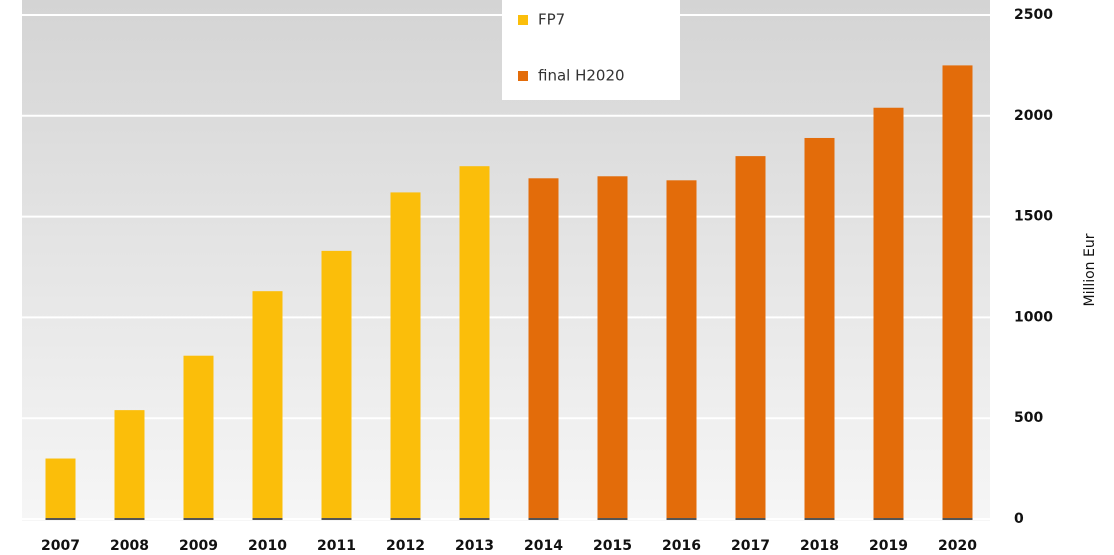 Image resolution: width=1114 pixels, height=555 pixels. What do you see at coordinates (591, 50) in the screenshot?
I see `legend-box` at bounding box center [591, 50].